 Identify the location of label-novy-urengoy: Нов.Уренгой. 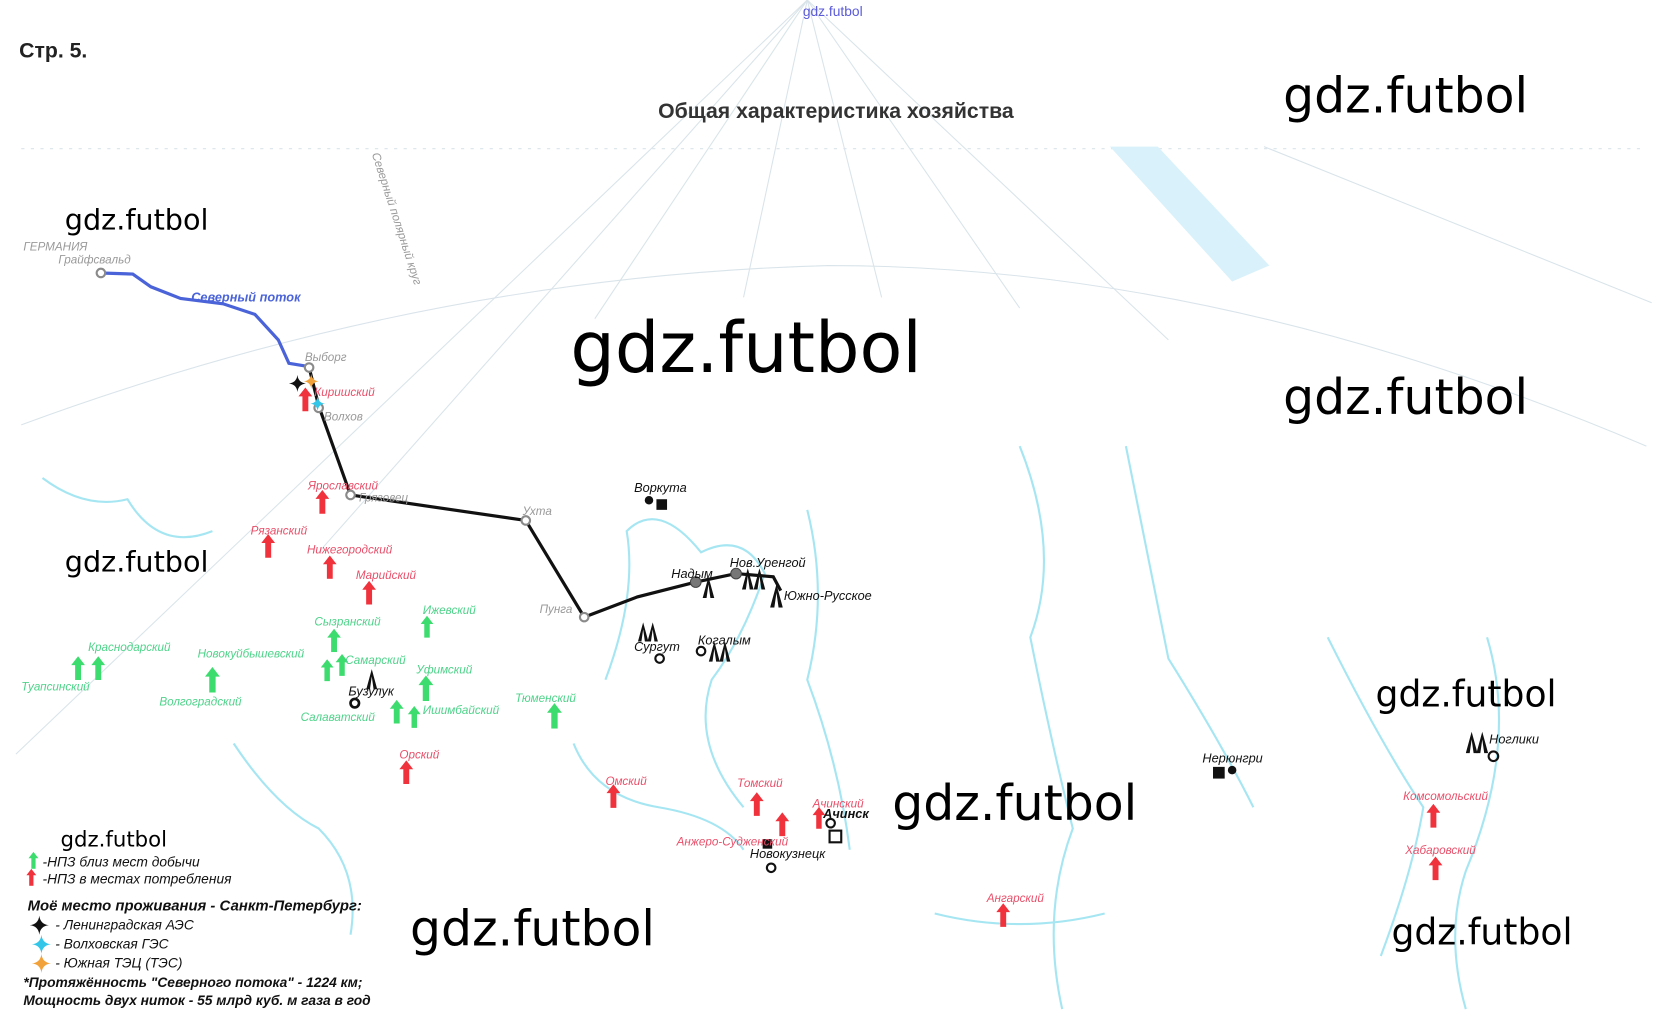
(768, 562).